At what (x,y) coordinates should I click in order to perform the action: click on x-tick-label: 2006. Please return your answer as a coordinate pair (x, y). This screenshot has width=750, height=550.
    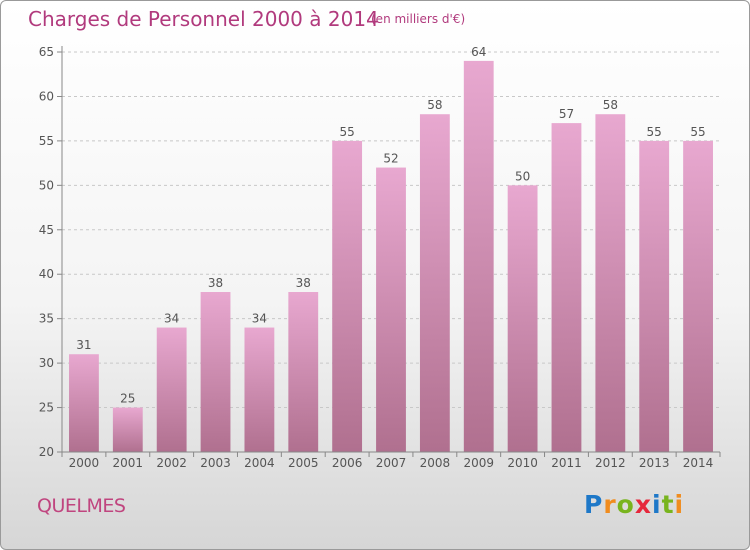
    Looking at the image, I should click on (347, 463).